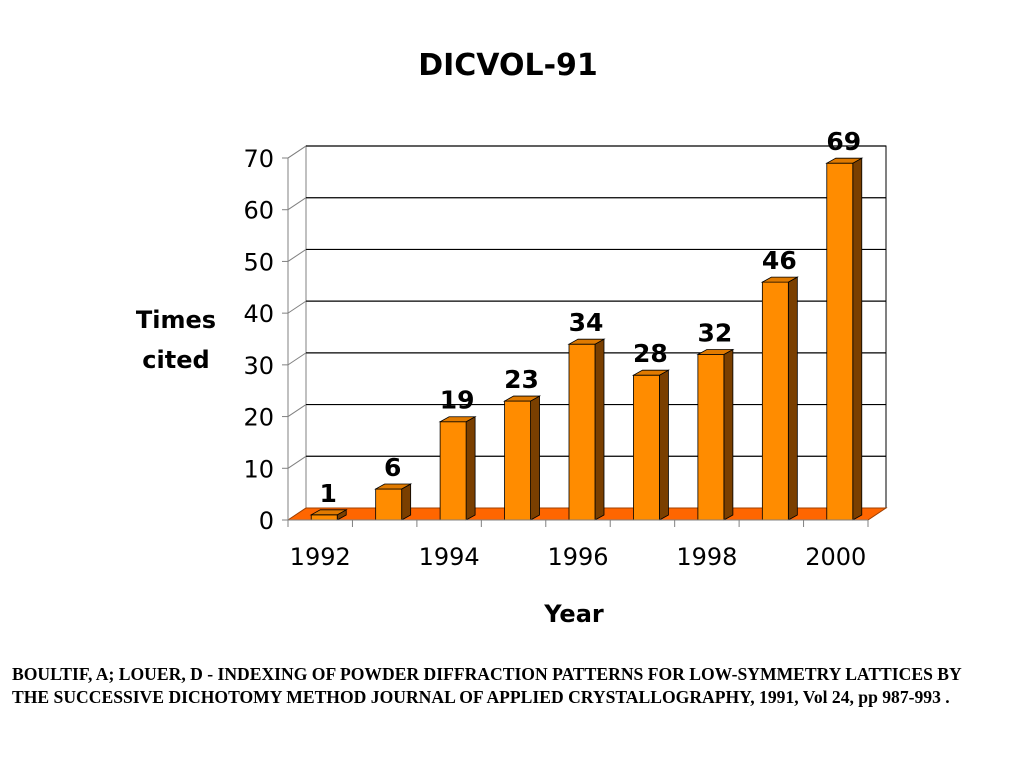 This screenshot has width=1024, height=768. What do you see at coordinates (521, 379) in the screenshot?
I see `value-label: 23` at bounding box center [521, 379].